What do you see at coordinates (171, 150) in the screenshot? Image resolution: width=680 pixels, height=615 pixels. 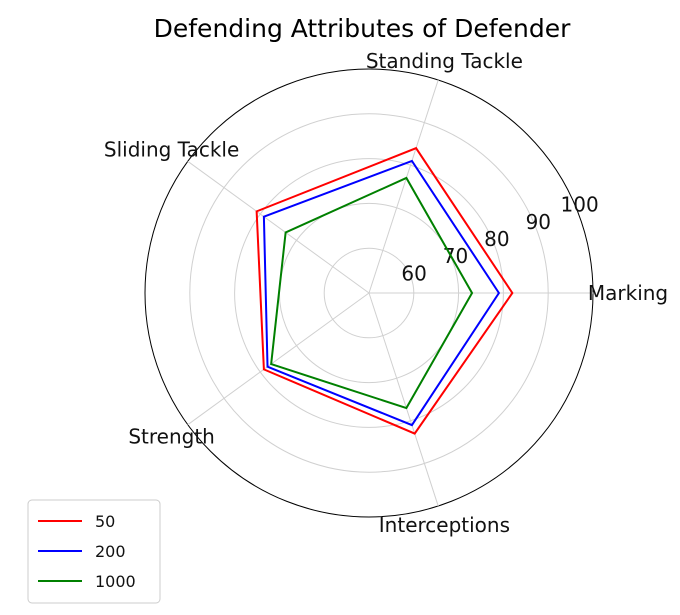 I see `axis-label: Sliding Tackle` at bounding box center [171, 150].